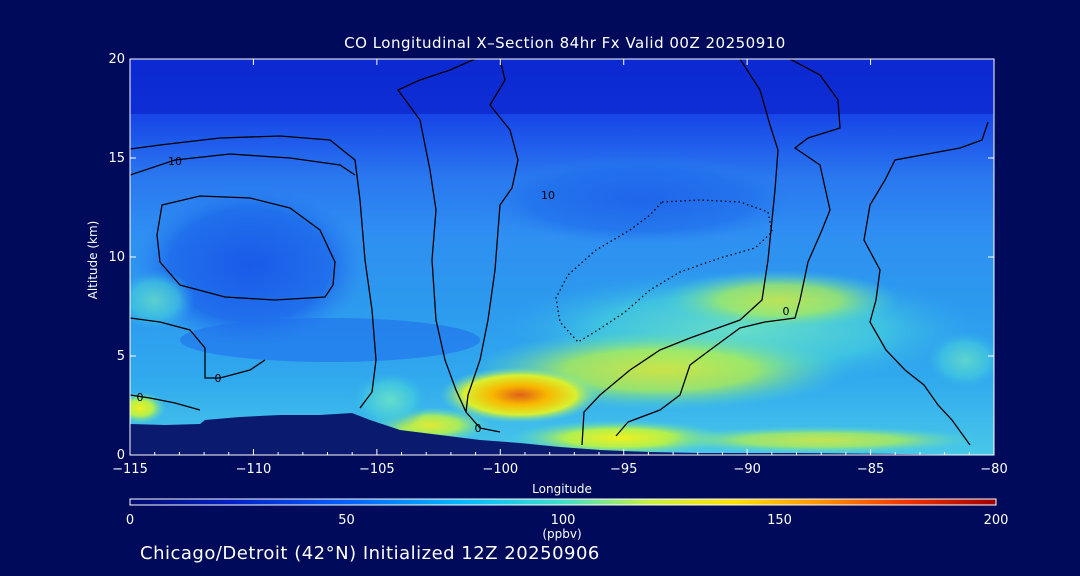 The width and height of the screenshot is (1080, 576). I want to click on y-tick-label: 15, so click(116, 158).